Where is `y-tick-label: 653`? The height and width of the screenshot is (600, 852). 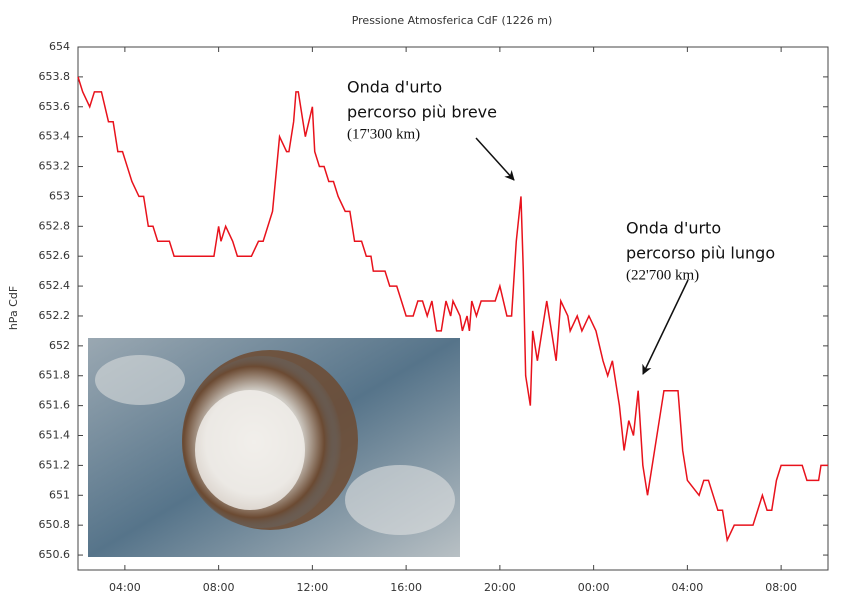
y-tick-label: 653 is located at coordinates (59, 195).